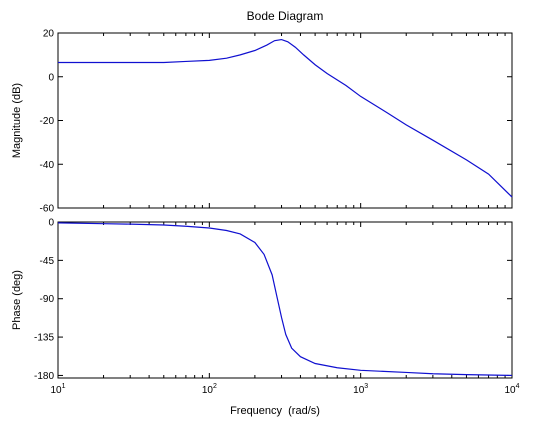 This screenshot has width=534, height=429. Describe the element at coordinates (17, 300) in the screenshot. I see `phase-y-axis-label: Phase (deg)` at that location.